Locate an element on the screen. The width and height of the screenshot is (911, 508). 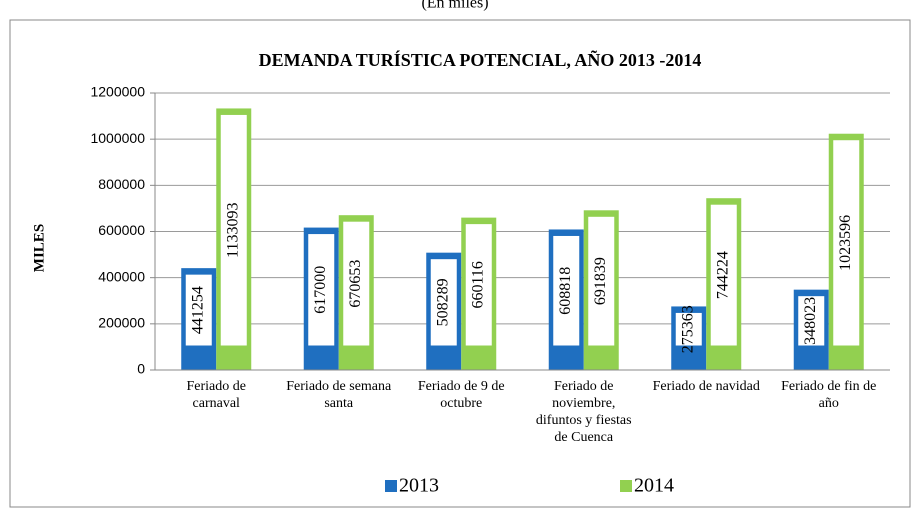
legend-label: 2013 is located at coordinates (419, 486).